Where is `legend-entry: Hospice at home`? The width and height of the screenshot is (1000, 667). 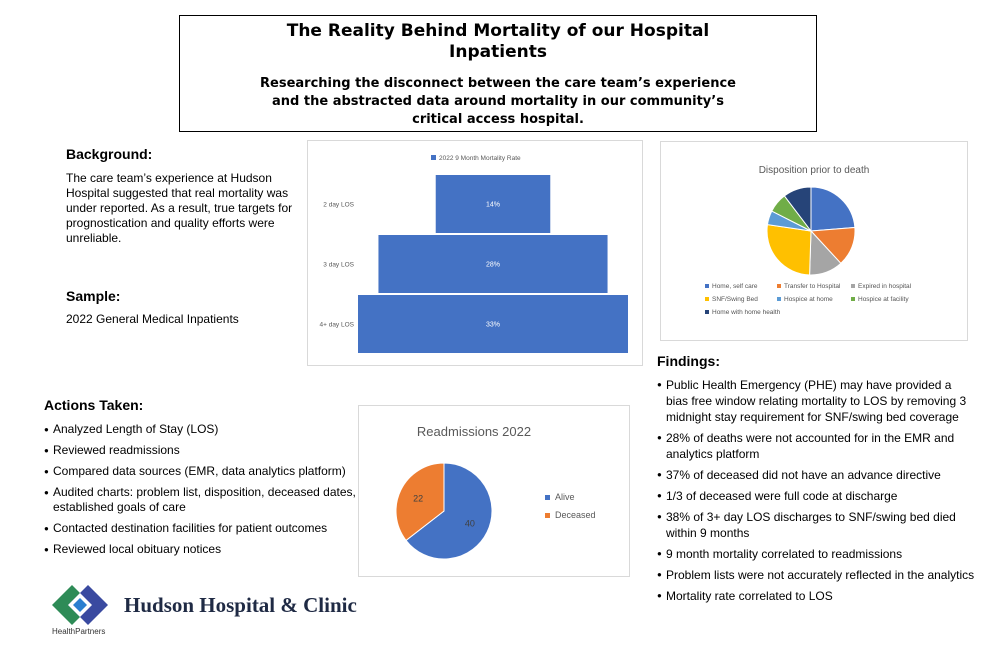 legend-entry: Hospice at home is located at coordinates (805, 299).